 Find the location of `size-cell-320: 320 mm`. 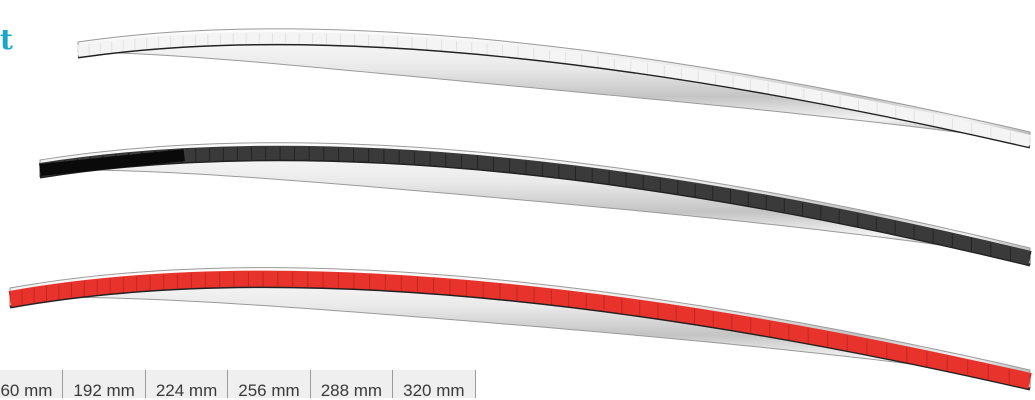

size-cell-320: 320 mm is located at coordinates (434, 384).